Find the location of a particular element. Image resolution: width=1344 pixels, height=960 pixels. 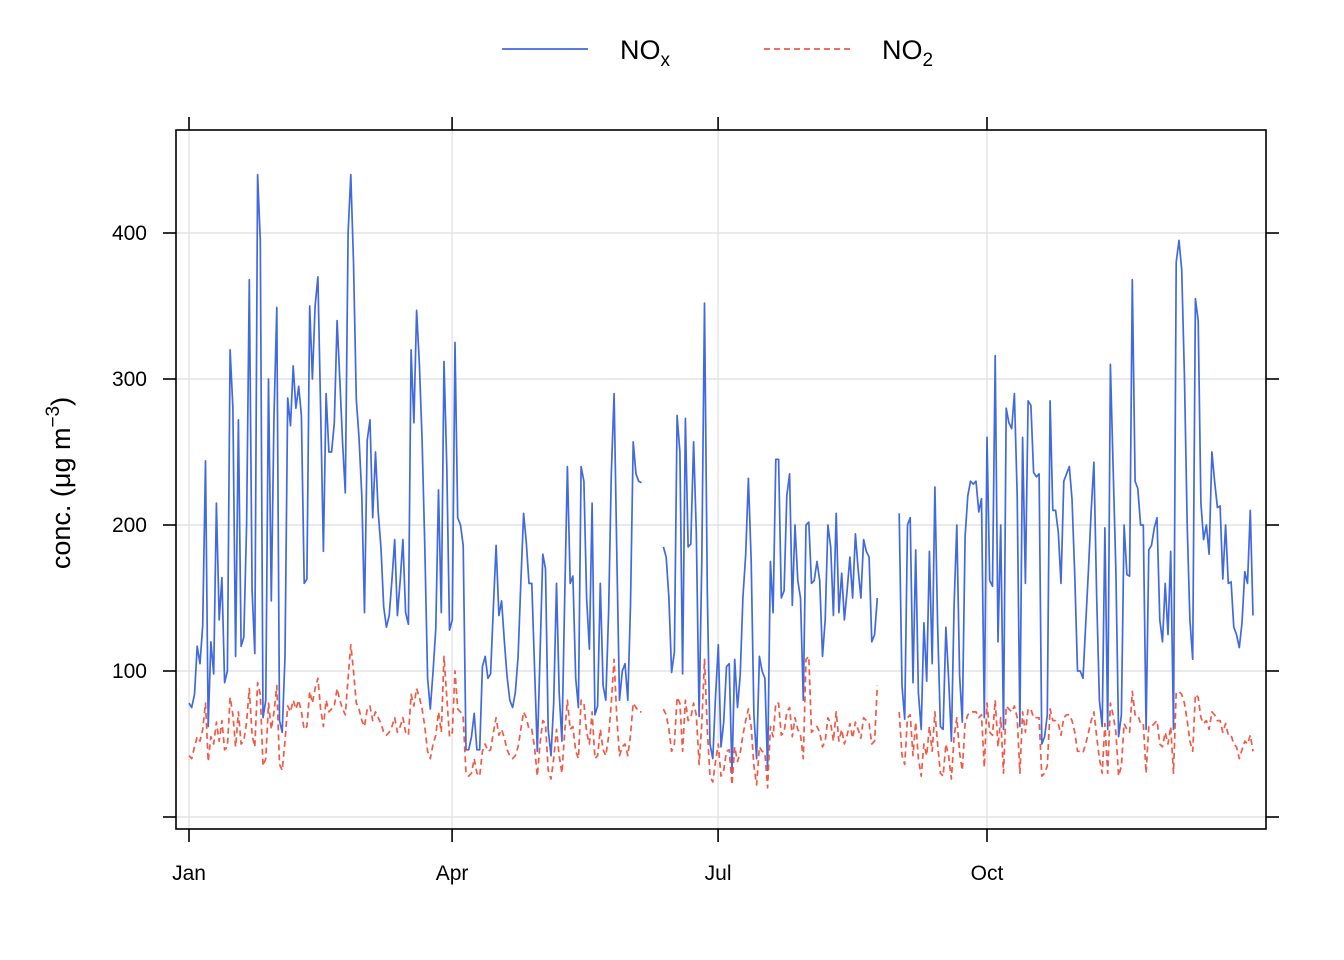

legend-label-nox: NOx is located at coordinates (645, 53).